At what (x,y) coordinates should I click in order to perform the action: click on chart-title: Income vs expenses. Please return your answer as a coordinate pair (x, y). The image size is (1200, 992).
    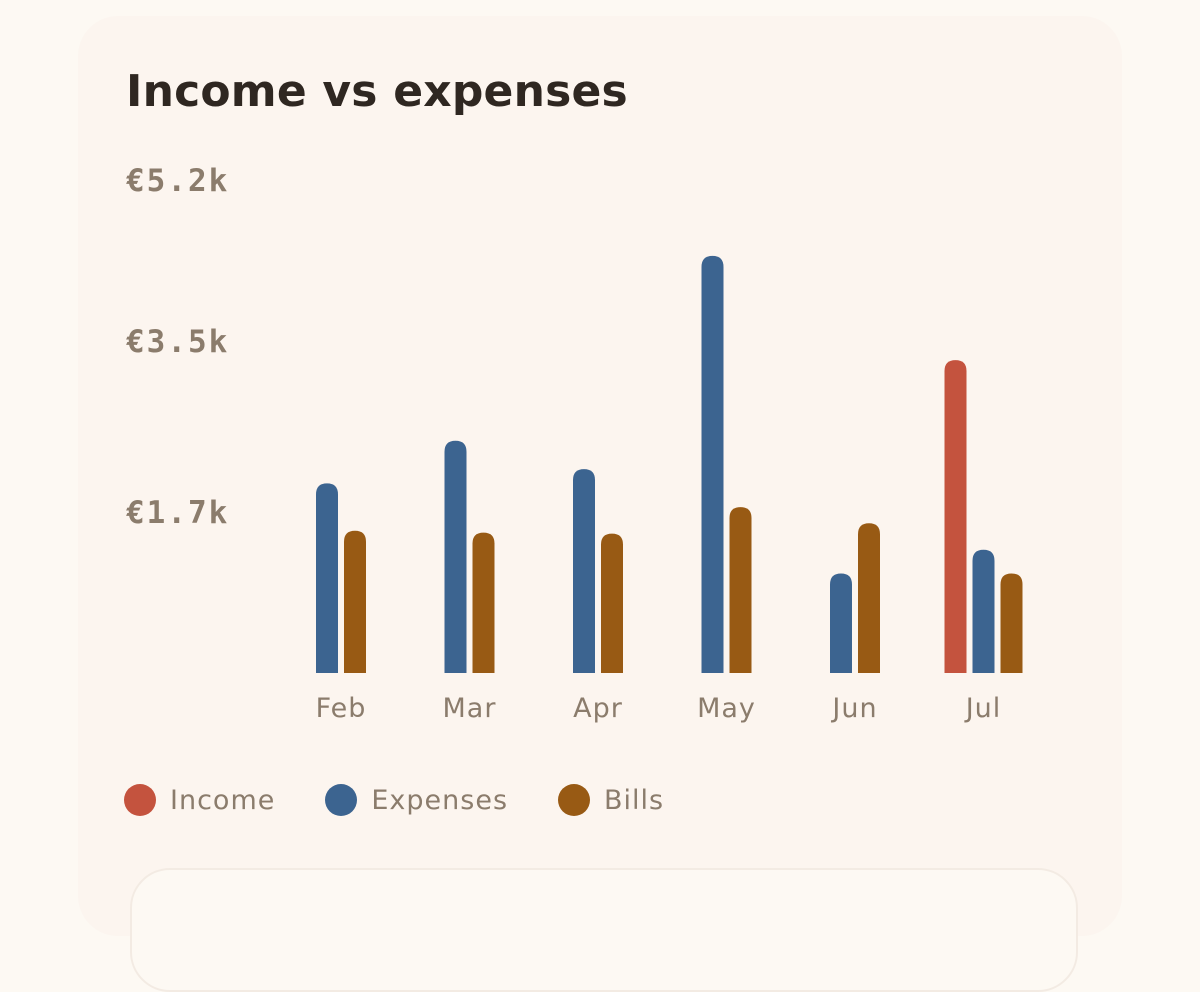
    Looking at the image, I should click on (377, 91).